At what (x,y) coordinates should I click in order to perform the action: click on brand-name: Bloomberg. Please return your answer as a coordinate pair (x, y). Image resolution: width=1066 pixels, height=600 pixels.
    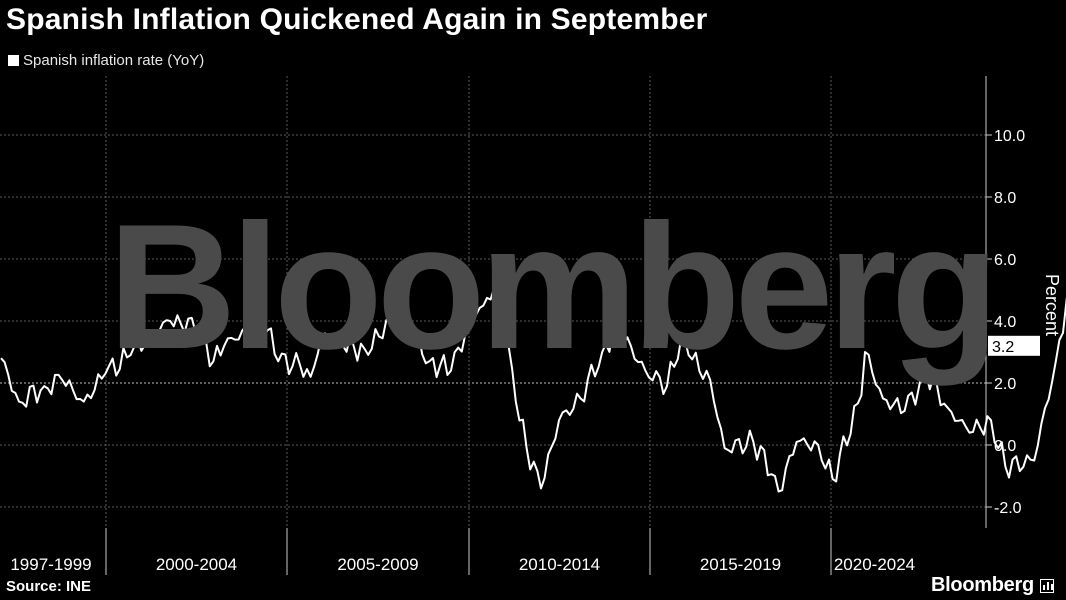
    Looking at the image, I should click on (982, 585).